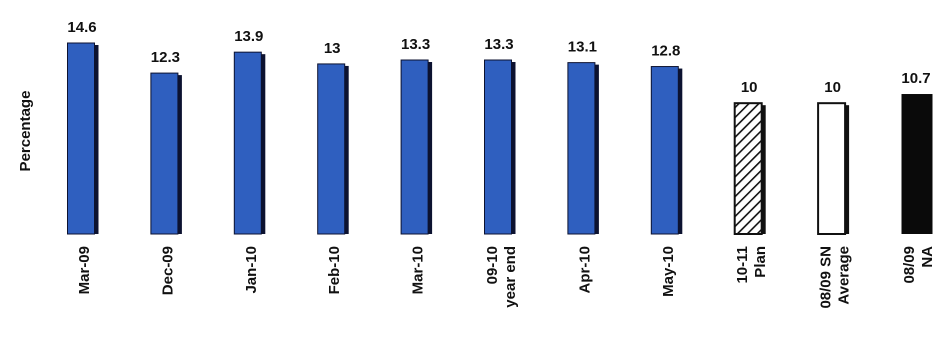 The height and width of the screenshot is (342, 937). Describe the element at coordinates (510, 277) in the screenshot. I see `x-tick-label: year end` at that location.